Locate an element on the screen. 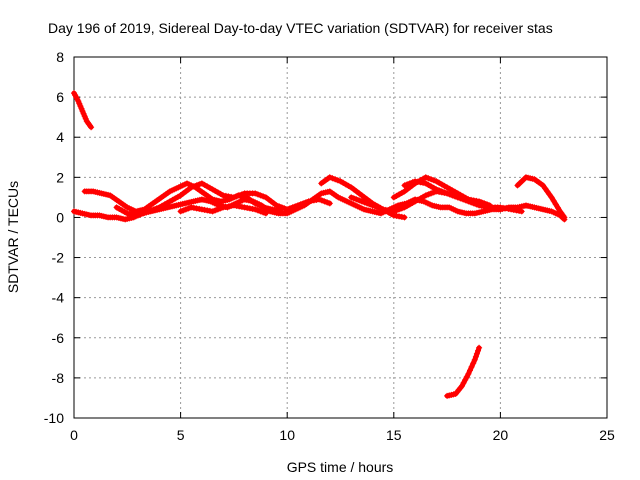  x-tick-label: 5 is located at coordinates (181, 435).